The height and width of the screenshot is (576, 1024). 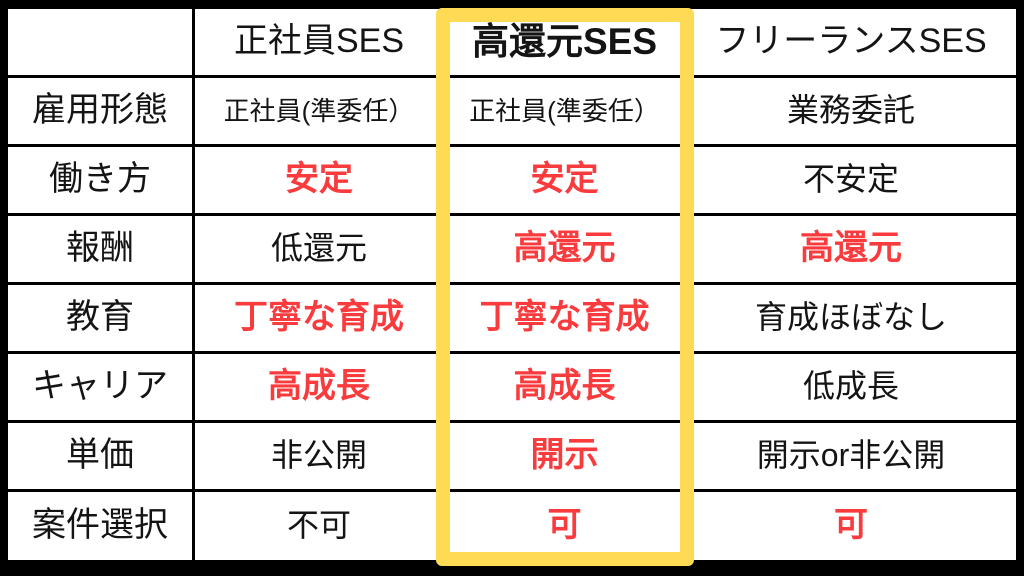 What do you see at coordinates (851, 456) in the screenshot?
I see `cell-unit-price-freelance-ses: 開示or非公開` at bounding box center [851, 456].